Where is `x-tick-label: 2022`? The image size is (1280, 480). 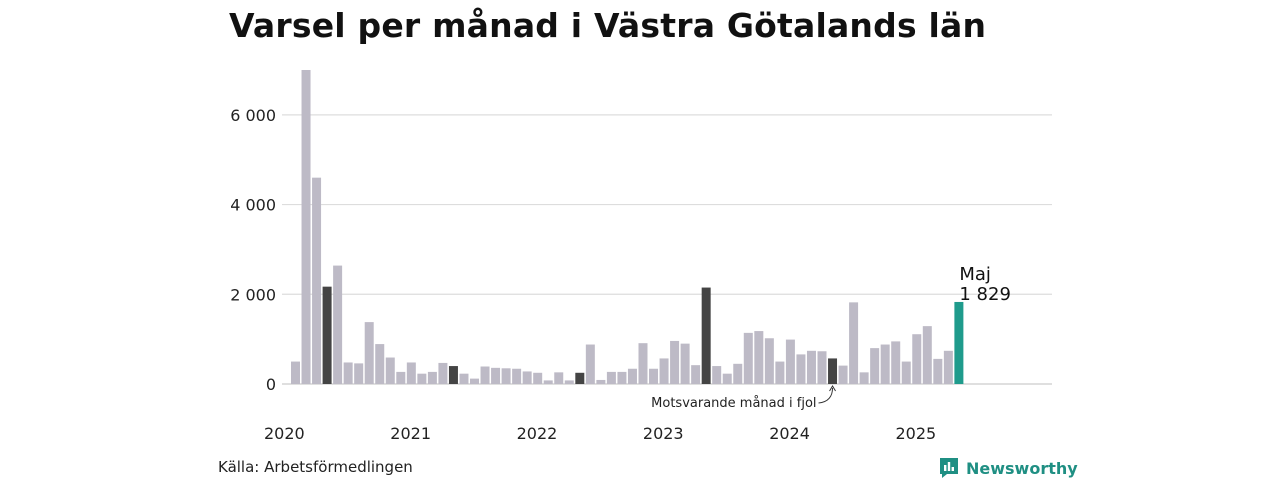 x-tick-label: 2022 is located at coordinates (537, 433).